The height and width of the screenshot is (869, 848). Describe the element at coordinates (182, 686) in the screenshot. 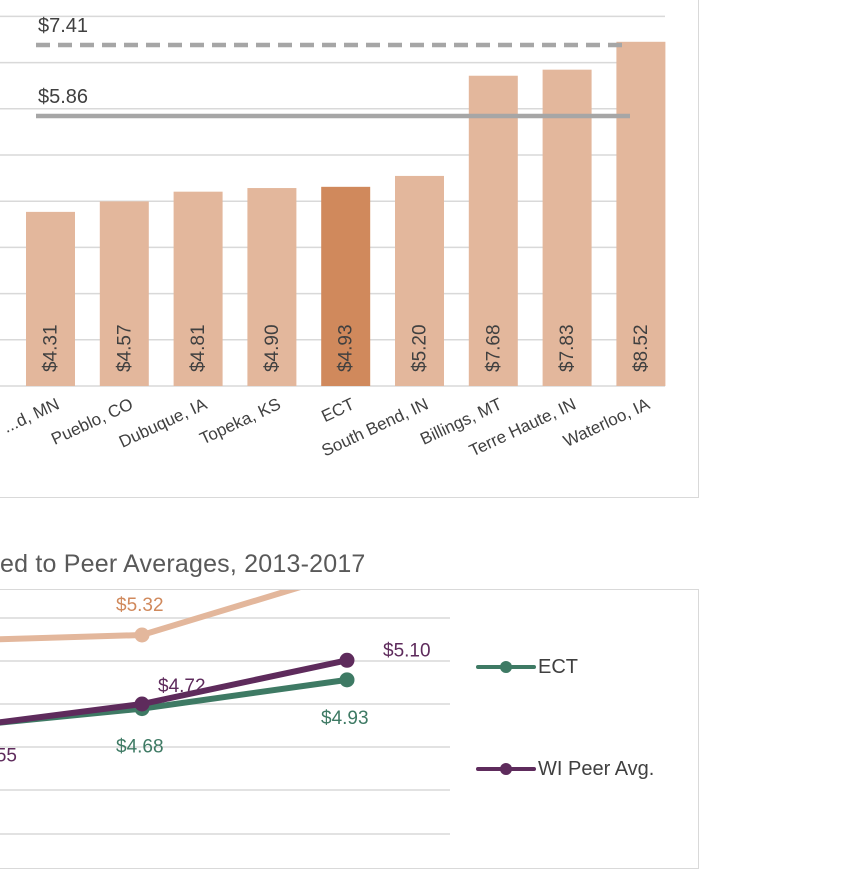

I see `series-label-2-1: $4.72` at that location.